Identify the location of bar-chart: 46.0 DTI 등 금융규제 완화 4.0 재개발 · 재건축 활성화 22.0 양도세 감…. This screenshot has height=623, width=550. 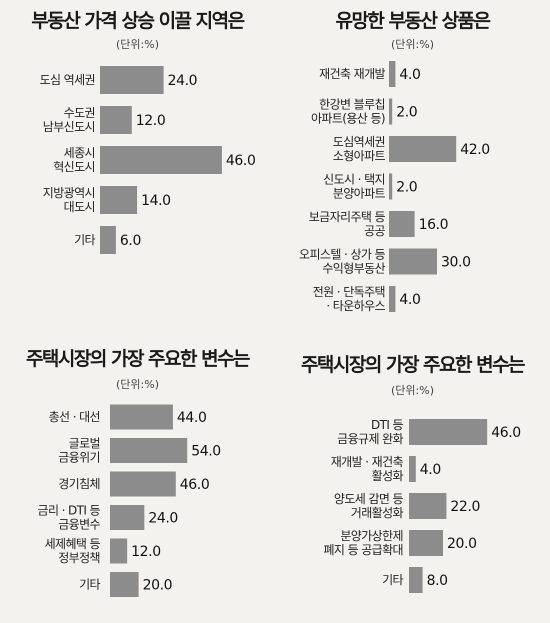
(422, 505).